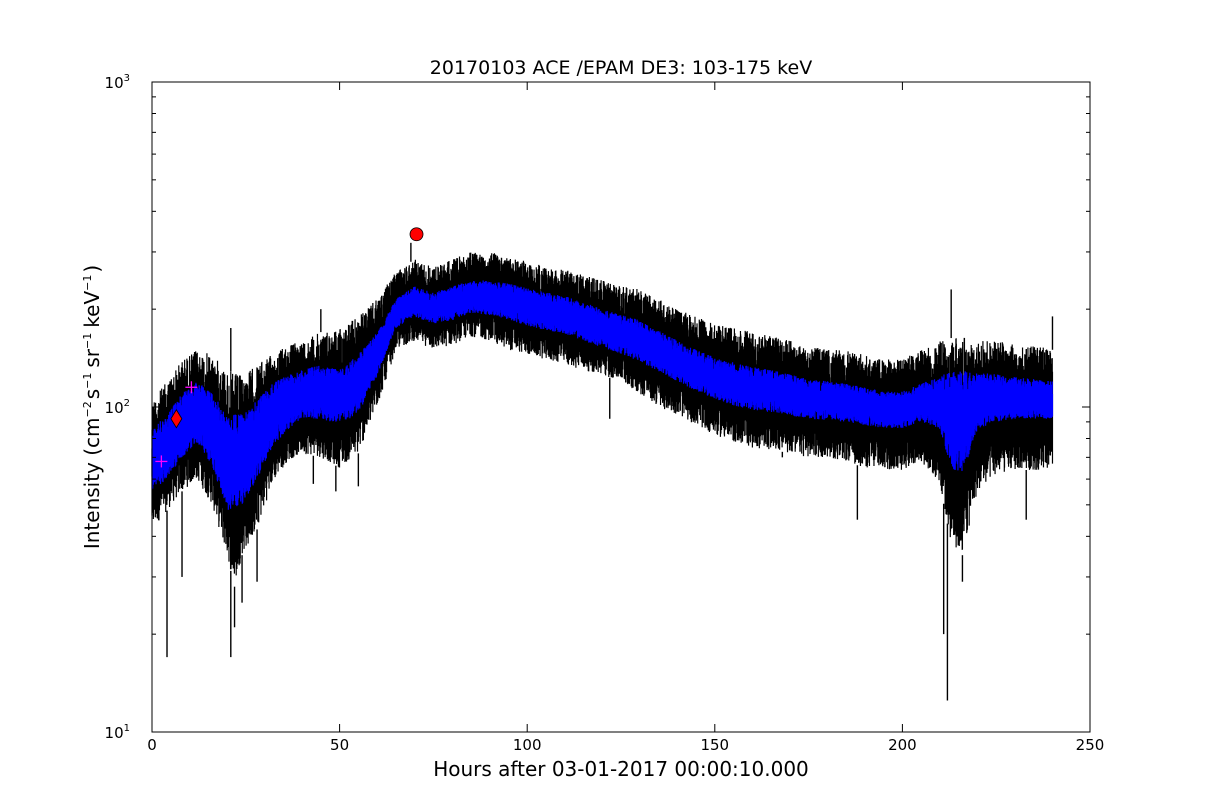 Image resolution: width=1212 pixels, height=812 pixels. Describe the element at coordinates (527, 745) in the screenshot. I see `x-tick-label-2: 100` at that location.